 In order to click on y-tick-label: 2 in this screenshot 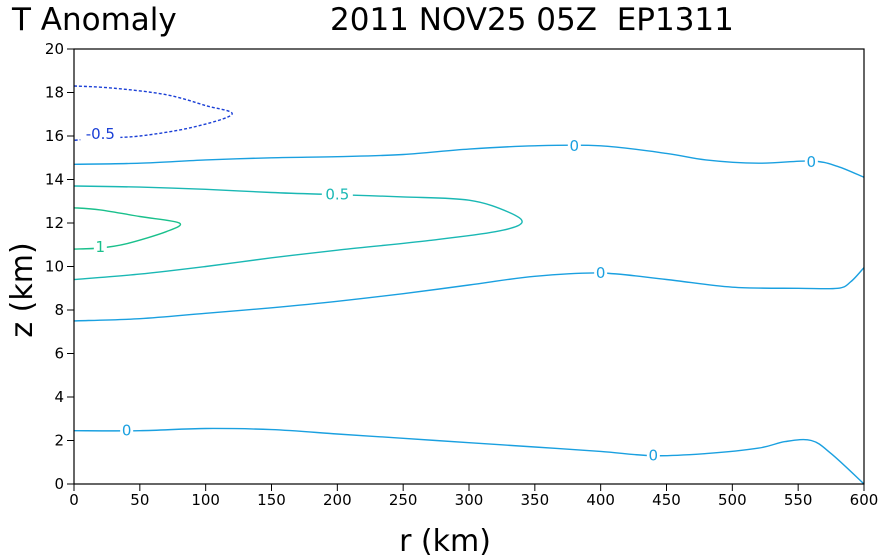, I will do `click(59, 441)`.